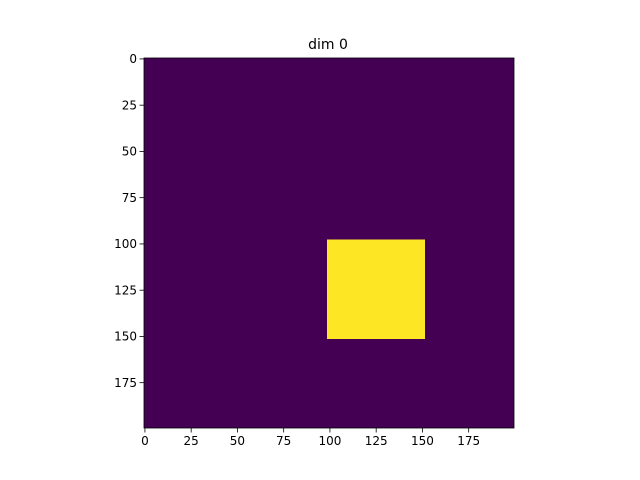  Describe the element at coordinates (125, 383) in the screenshot. I see `y-tick-label: 175` at that location.